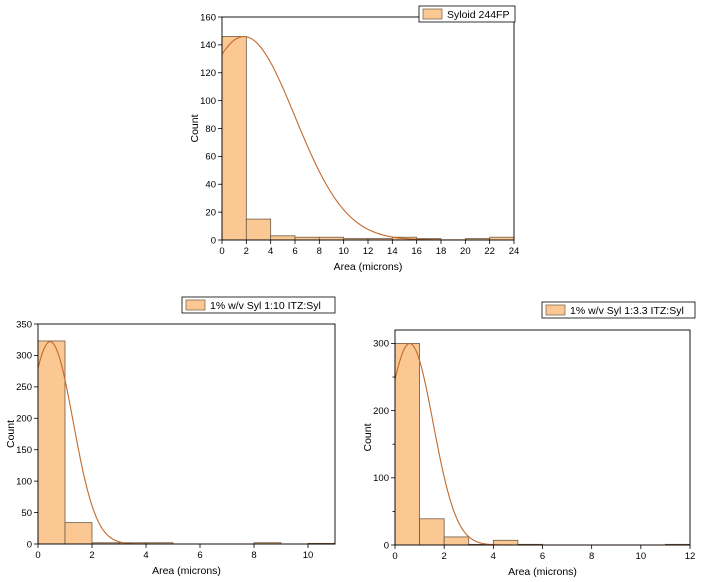 The image size is (705, 582). Describe the element at coordinates (514, 251) in the screenshot. I see `x-tick-label: 24` at that location.